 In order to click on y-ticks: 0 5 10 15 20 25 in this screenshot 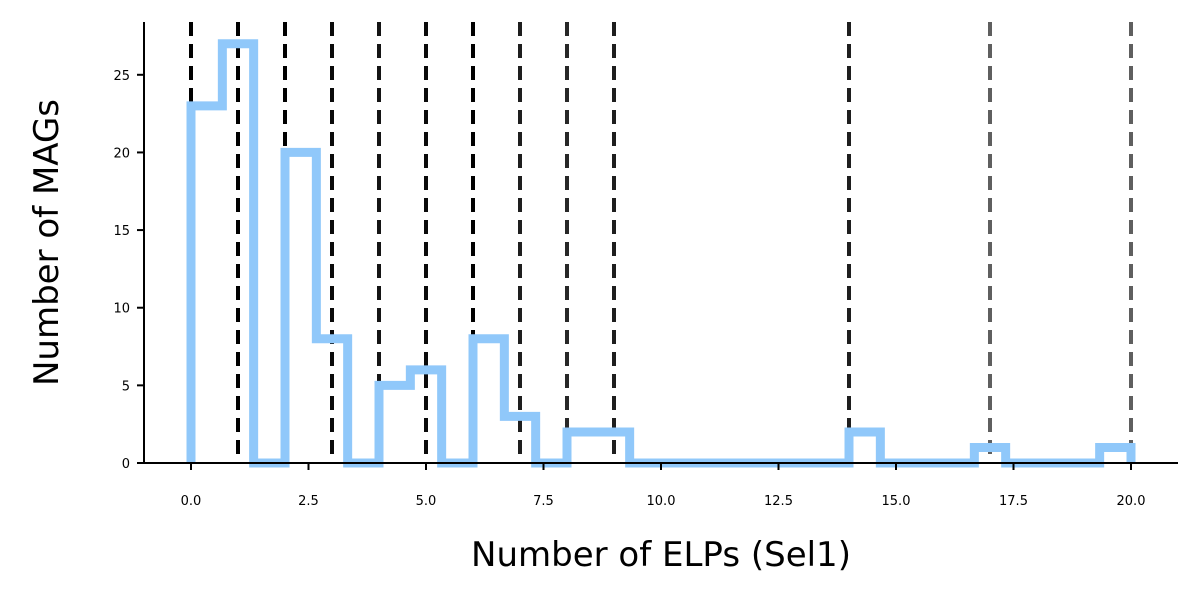, I will do `click(128, 270)`.